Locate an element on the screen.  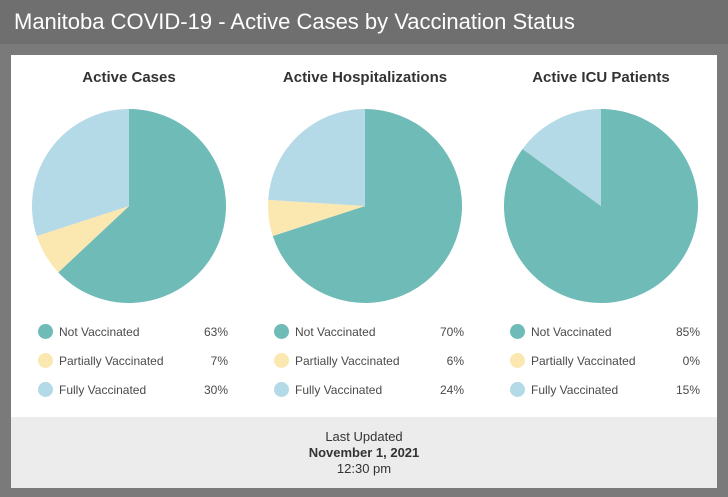
legend-item-partially-vaccinated: Partially Vaccinated 7% is located at coordinates (133, 362).